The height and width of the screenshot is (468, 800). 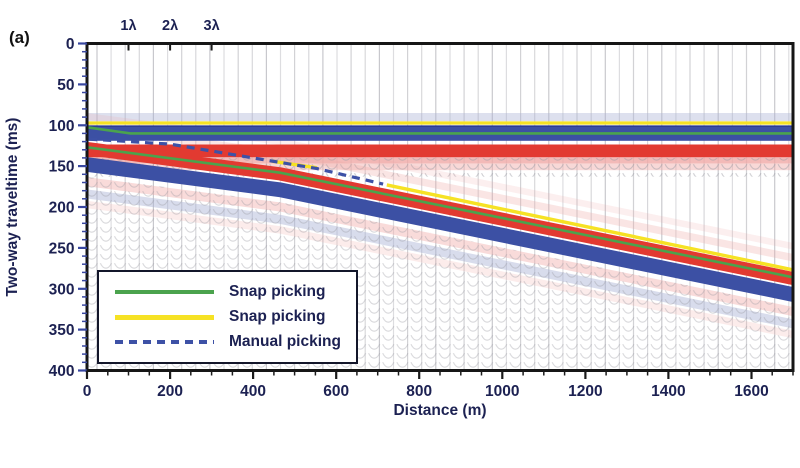 What do you see at coordinates (19, 37) in the screenshot?
I see `panel-label: (a)` at bounding box center [19, 37].